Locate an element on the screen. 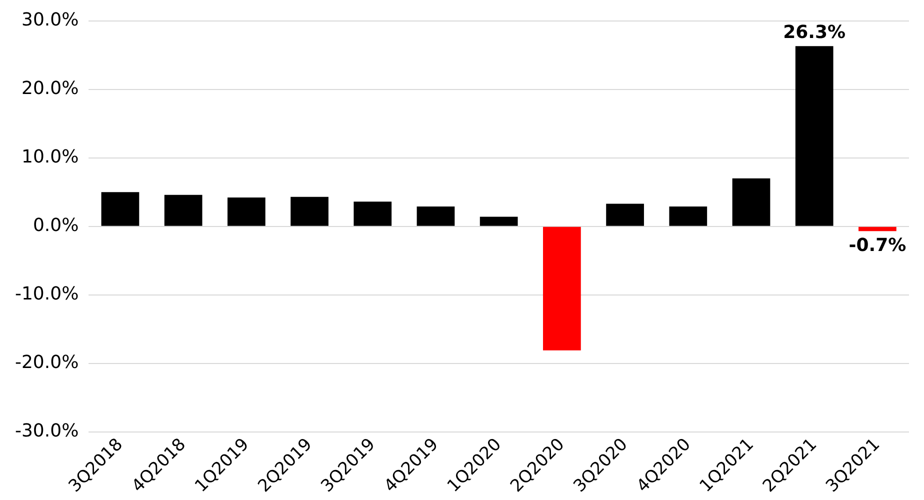 Image resolution: width=924 pixels, height=500 pixels. y-tick-label: 0.0% is located at coordinates (55, 225).